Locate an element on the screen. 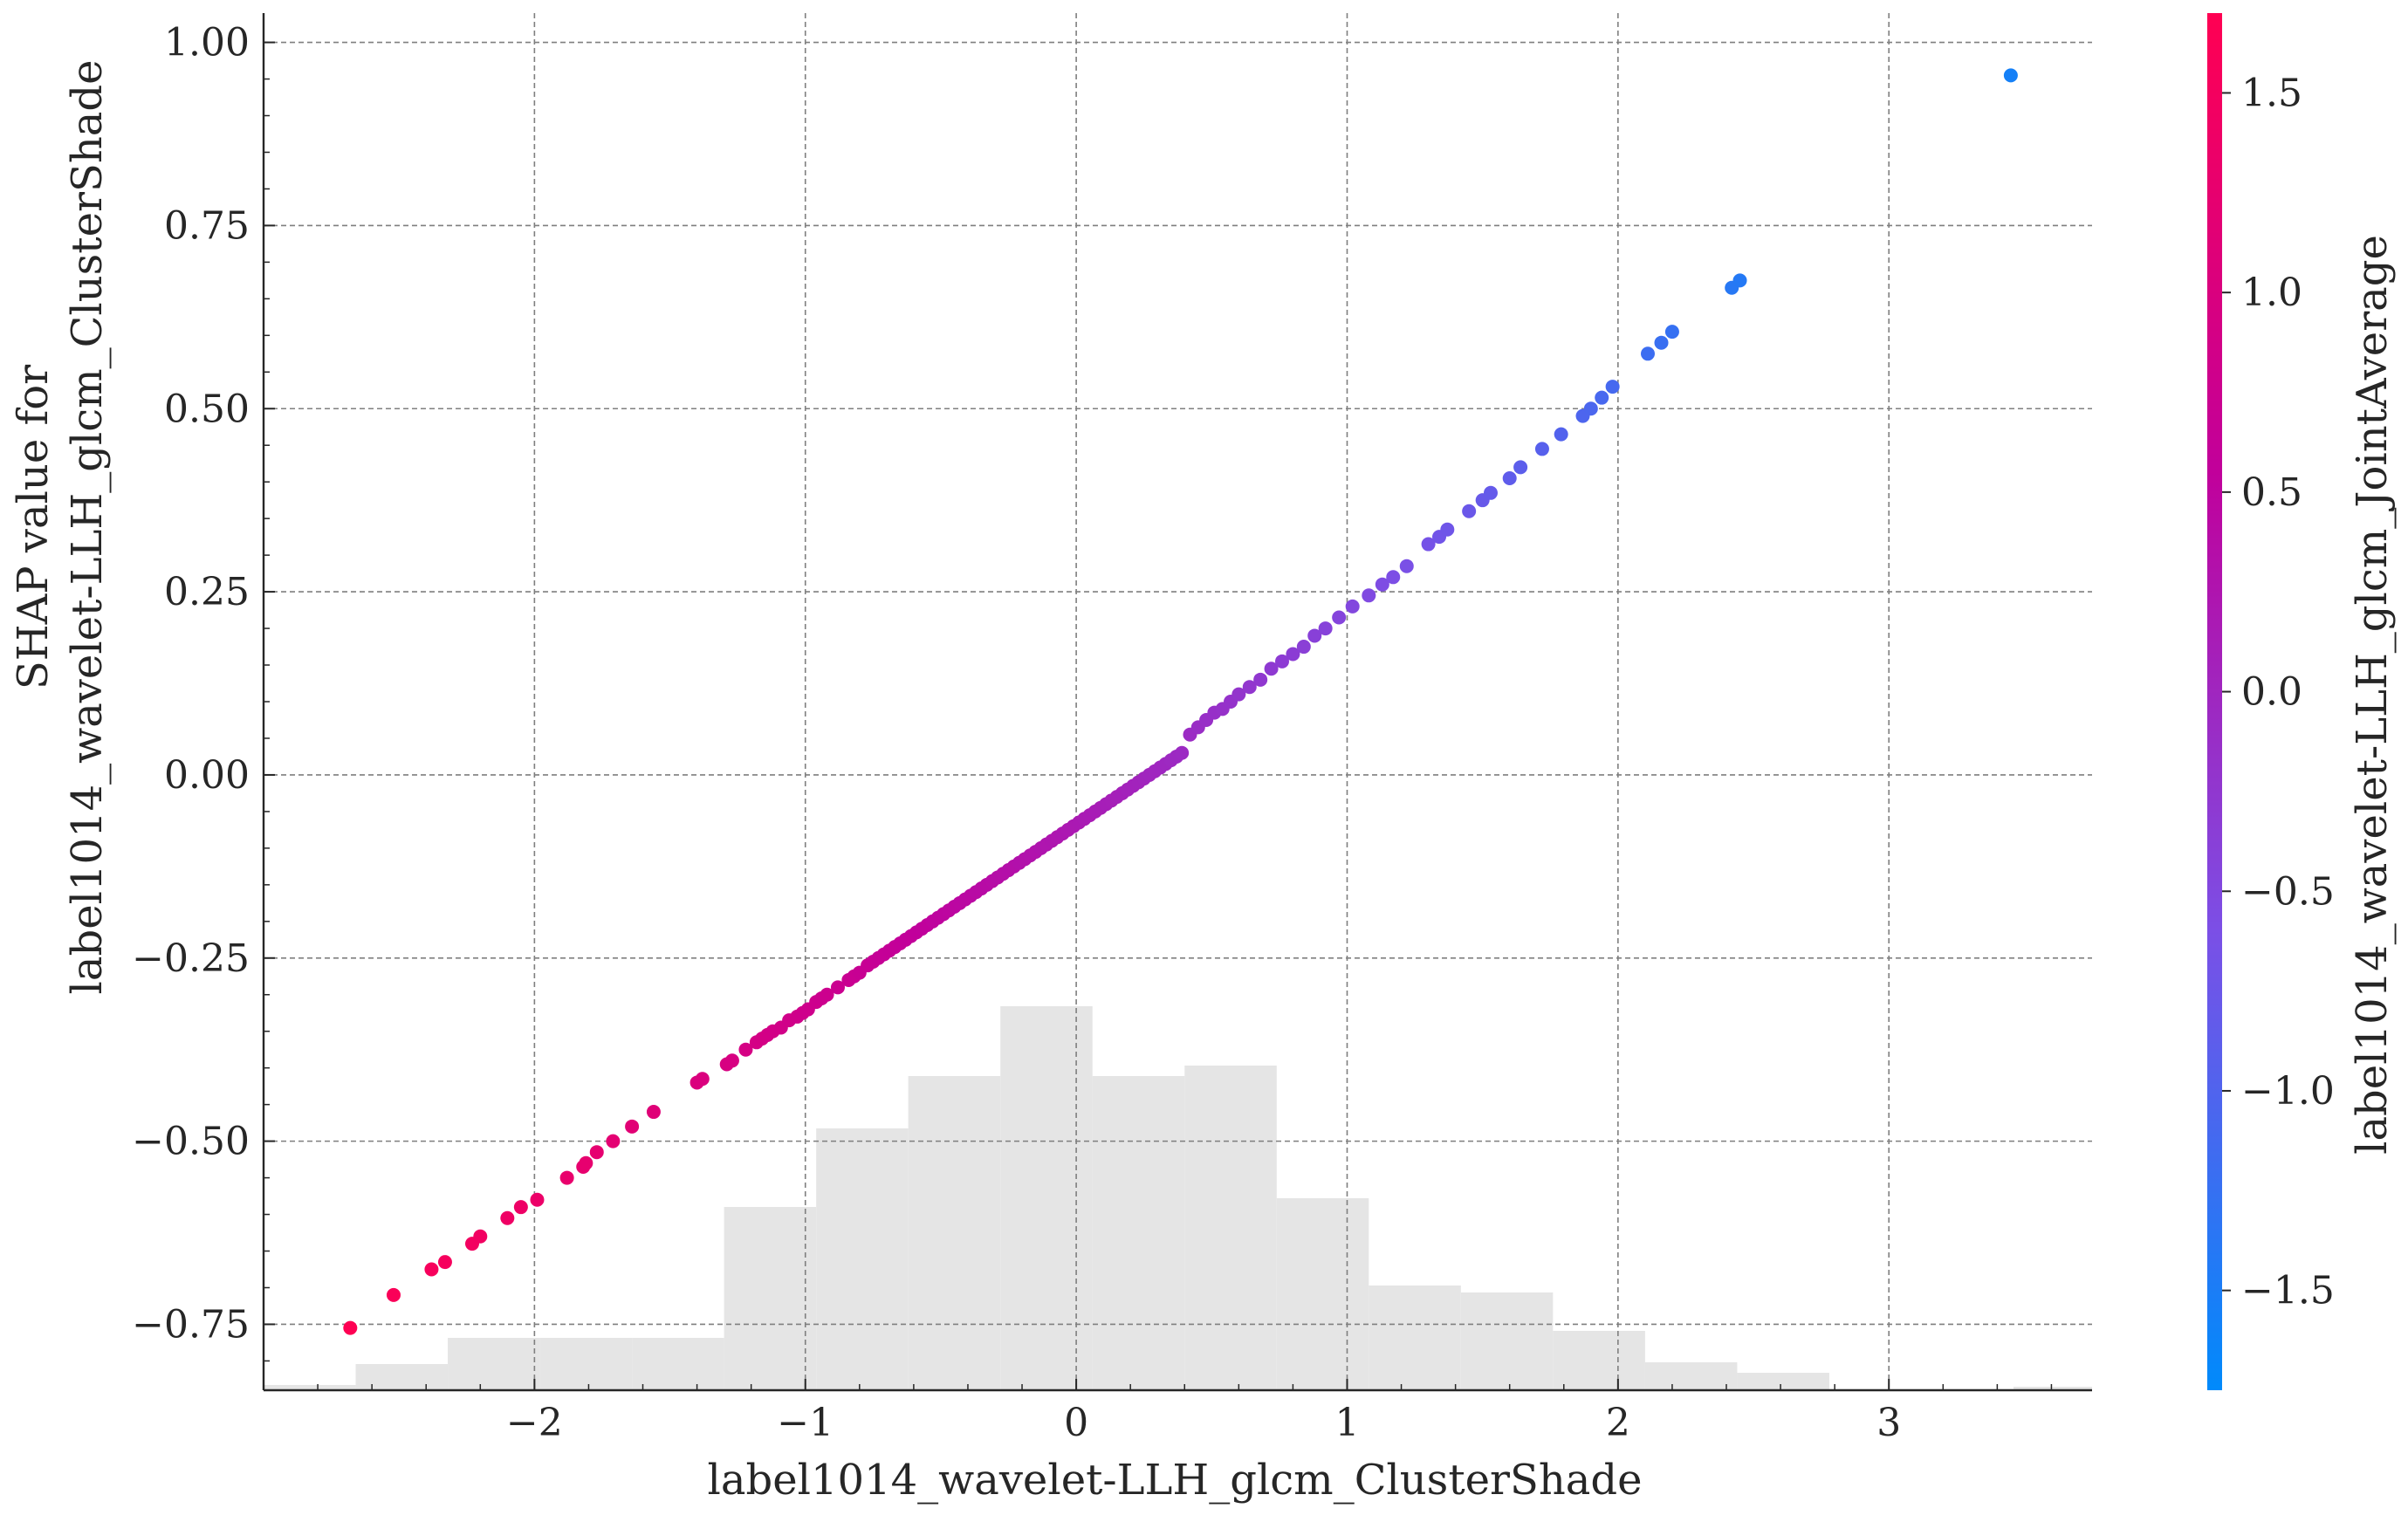  colorbar-tick-label: 0.5 is located at coordinates (2271, 492).